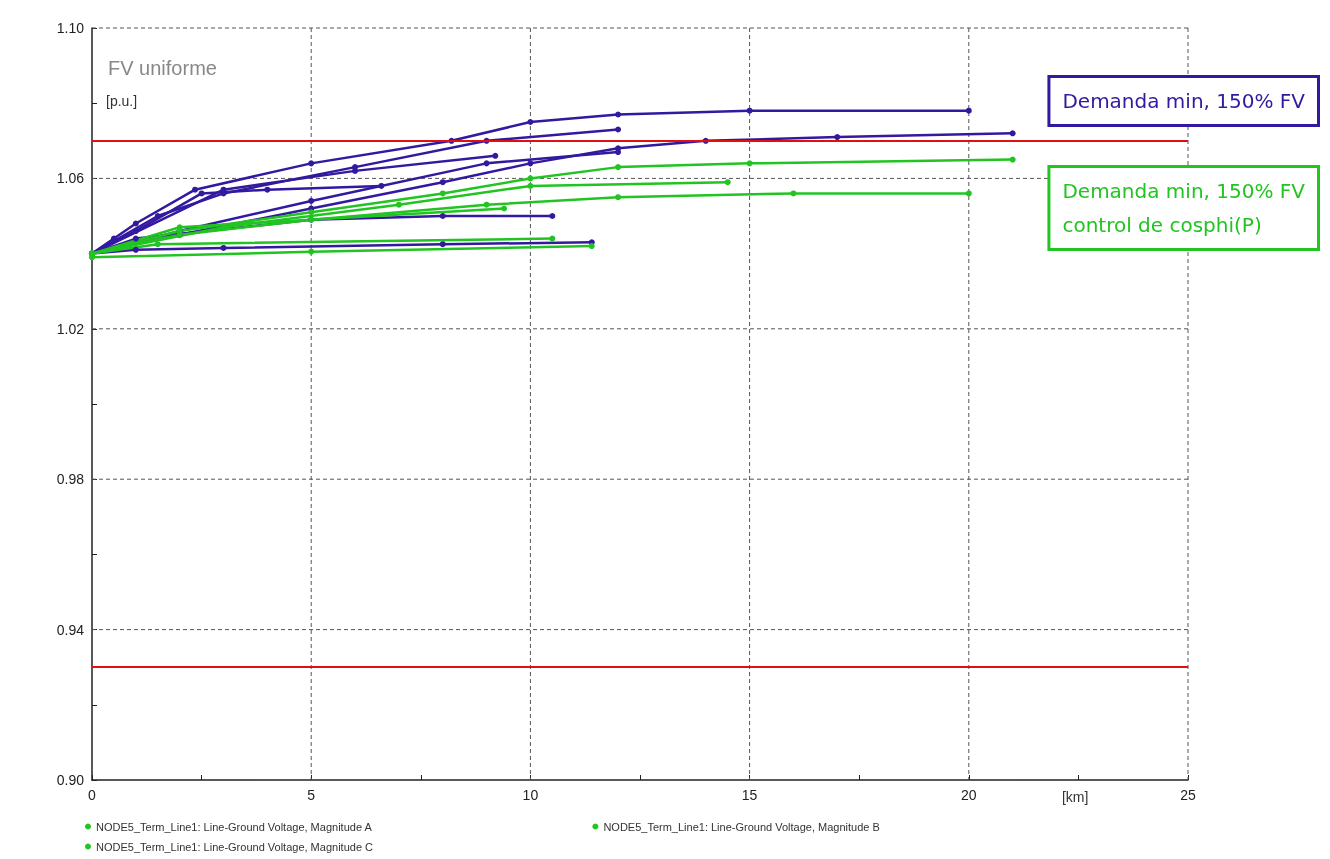 The width and height of the screenshot is (1330, 859). What do you see at coordinates (122, 101) in the screenshot?
I see `y-axis-title: [p.u.]` at bounding box center [122, 101].